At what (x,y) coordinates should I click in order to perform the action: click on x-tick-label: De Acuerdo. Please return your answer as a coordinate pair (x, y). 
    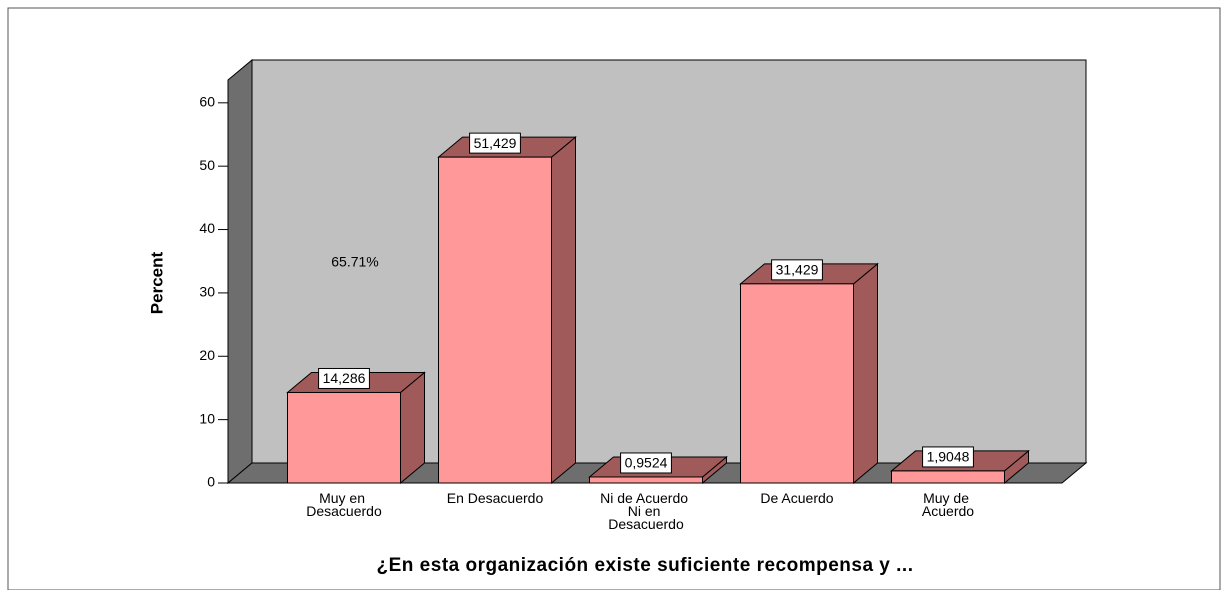
    Looking at the image, I should click on (796, 498).